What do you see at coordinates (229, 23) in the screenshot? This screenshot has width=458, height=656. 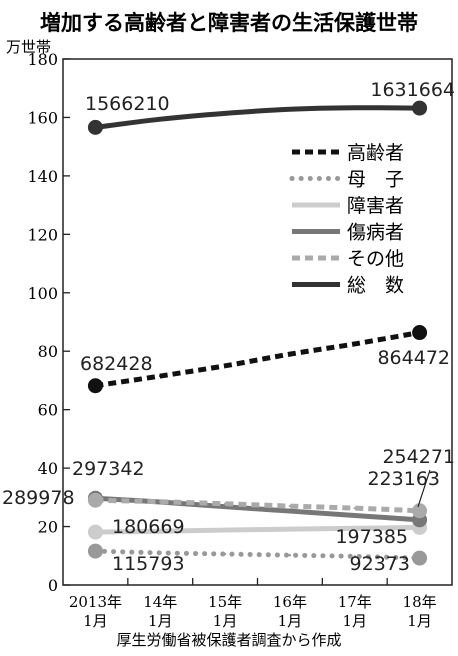 I see `chart-title: 増加する高齢者と障害者の生活保護世帯` at bounding box center [229, 23].